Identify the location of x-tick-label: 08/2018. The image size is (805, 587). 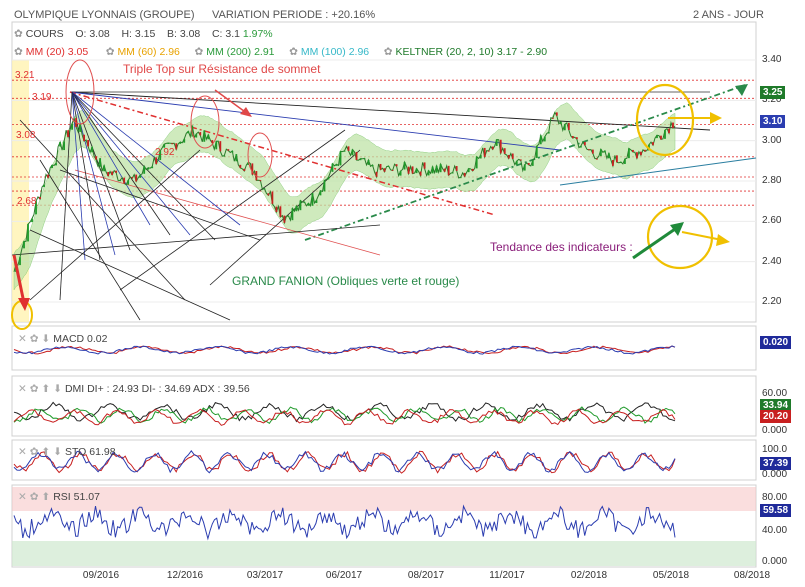
(752, 575).